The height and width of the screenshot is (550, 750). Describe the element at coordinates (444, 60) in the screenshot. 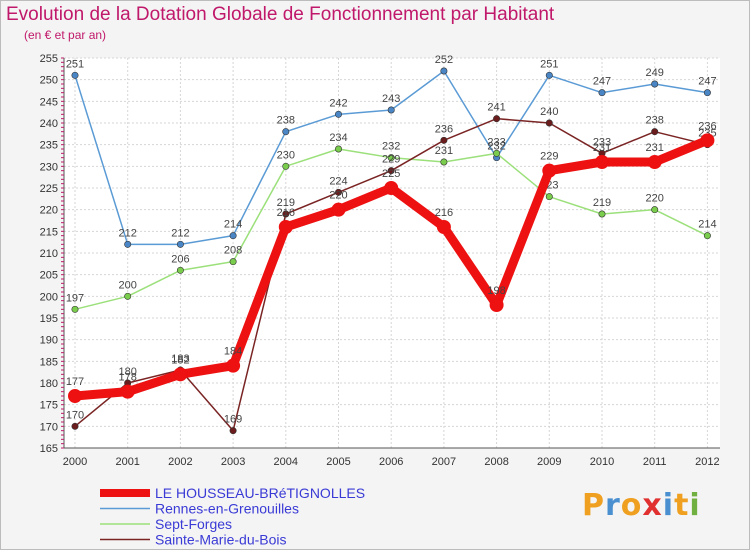

I see `data-label: 252` at that location.